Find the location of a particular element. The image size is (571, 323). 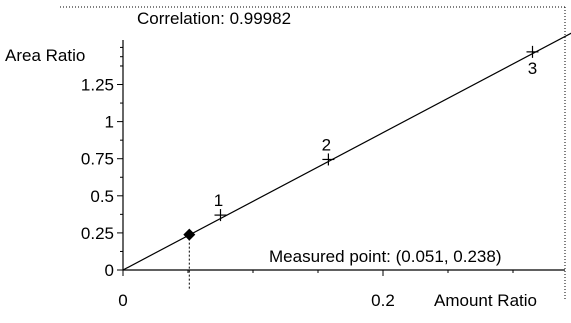

calibration-point-label: 2 is located at coordinates (326, 144).